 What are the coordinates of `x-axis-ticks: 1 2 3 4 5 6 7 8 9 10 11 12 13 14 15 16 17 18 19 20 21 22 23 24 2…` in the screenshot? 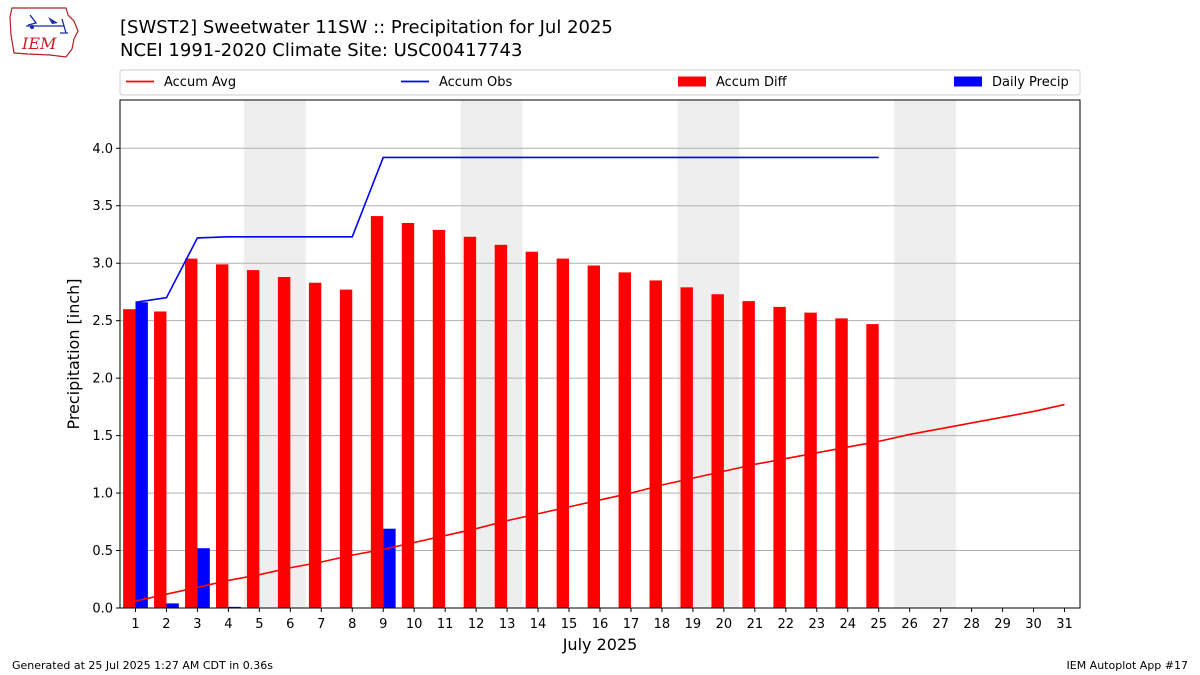 It's located at (602, 620).